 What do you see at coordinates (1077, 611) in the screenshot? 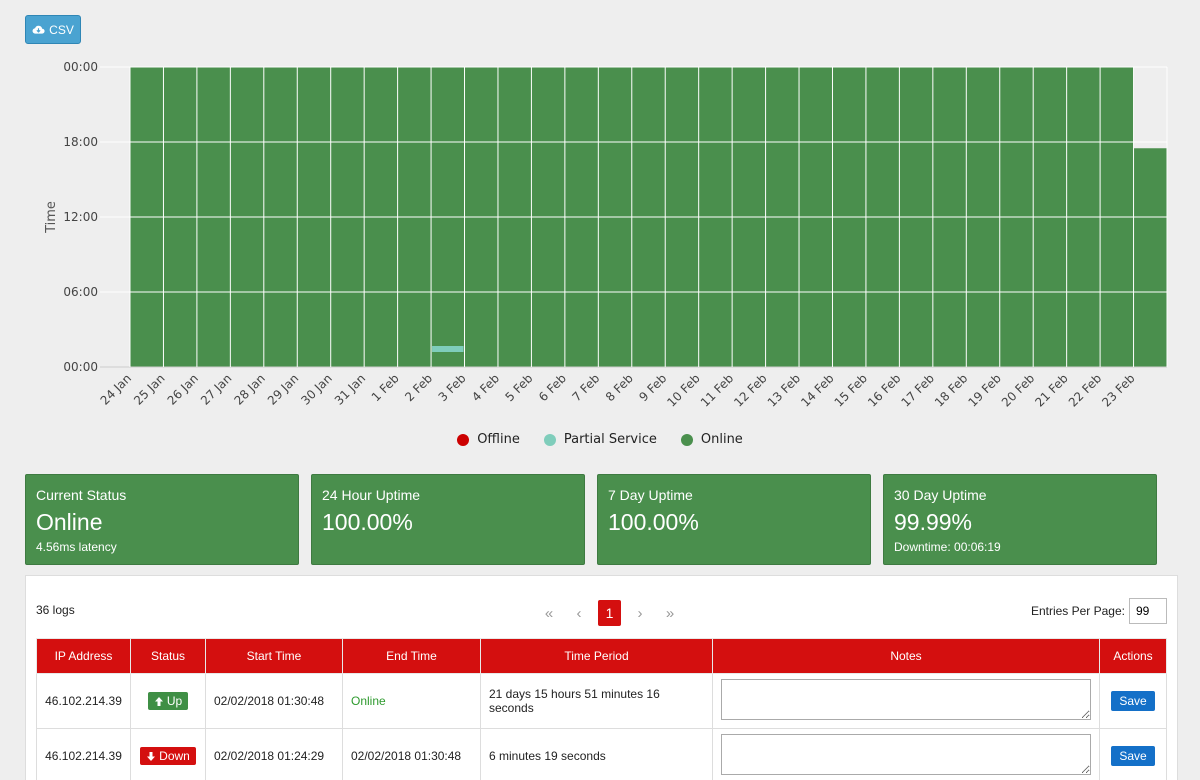
I see `entries-per-page-label: Entries Per Page:` at bounding box center [1077, 611].